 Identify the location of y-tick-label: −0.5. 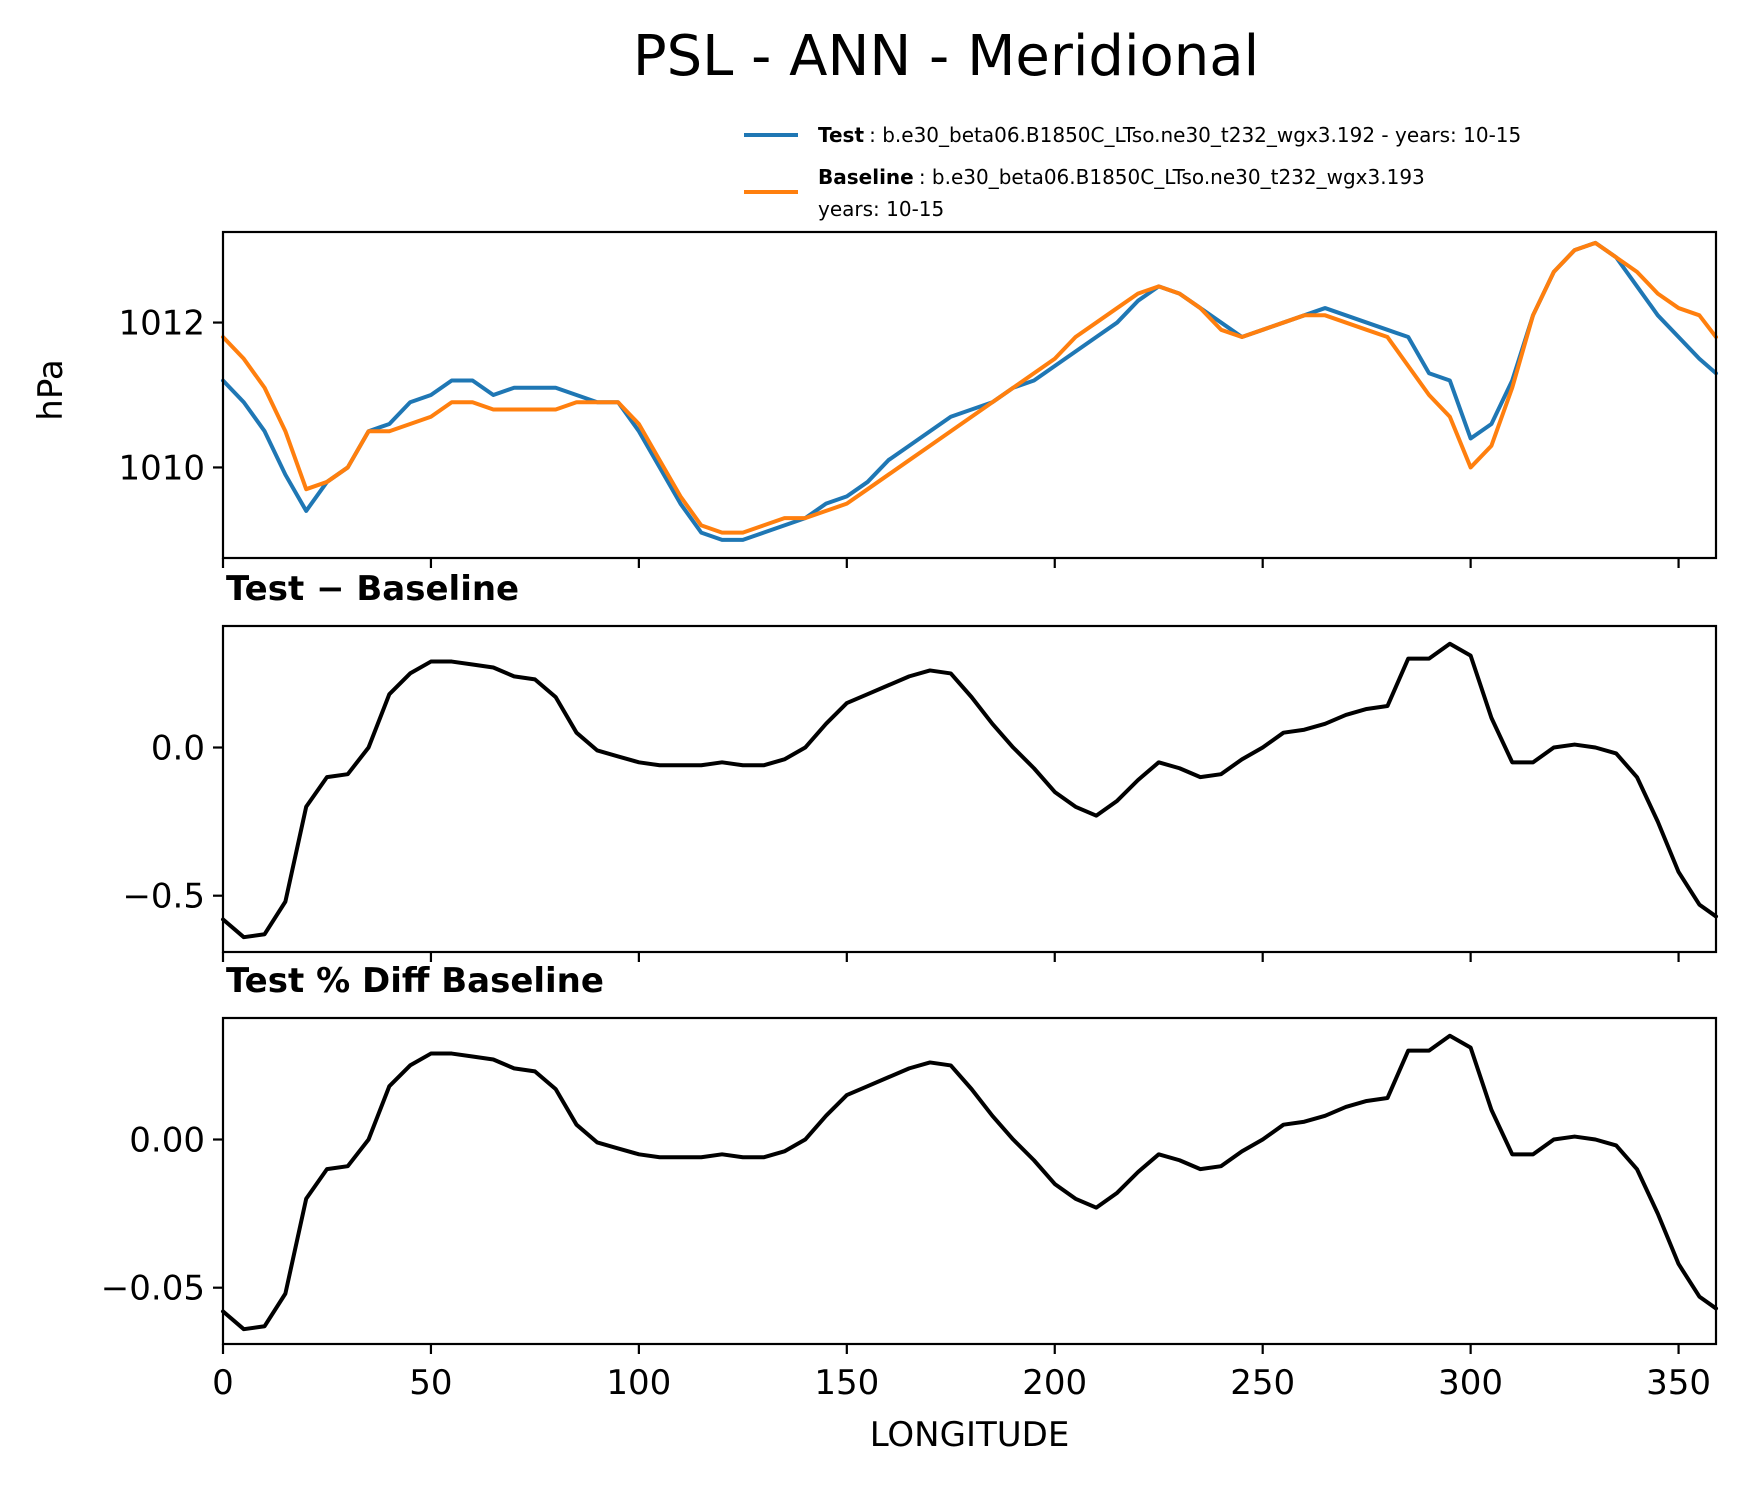
(163, 897).